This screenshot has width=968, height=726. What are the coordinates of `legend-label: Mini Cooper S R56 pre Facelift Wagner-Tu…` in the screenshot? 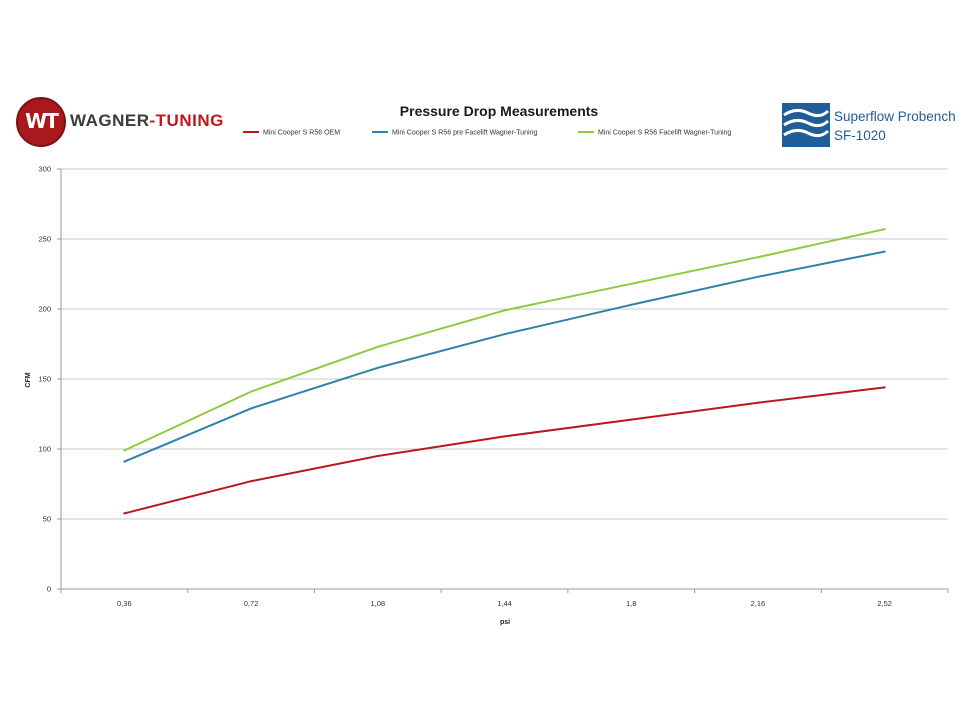 It's located at (464, 133).